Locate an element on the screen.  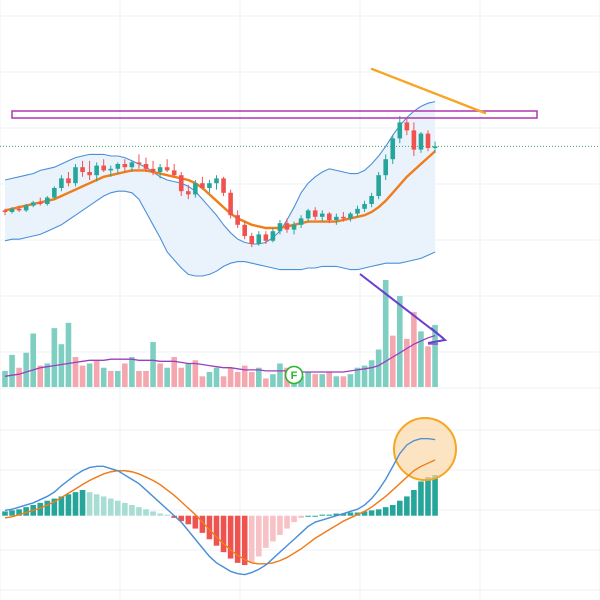
volume-moving-average-line is located at coordinates (220, 355).